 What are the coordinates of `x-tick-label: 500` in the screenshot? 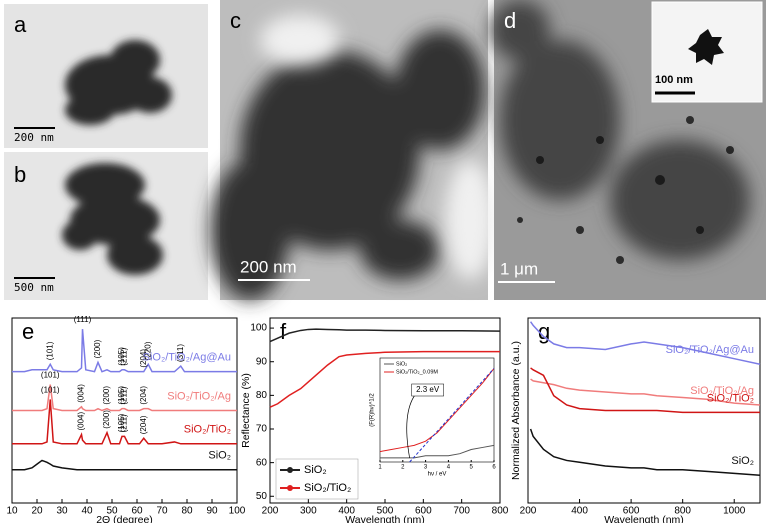 It's located at (385, 511).